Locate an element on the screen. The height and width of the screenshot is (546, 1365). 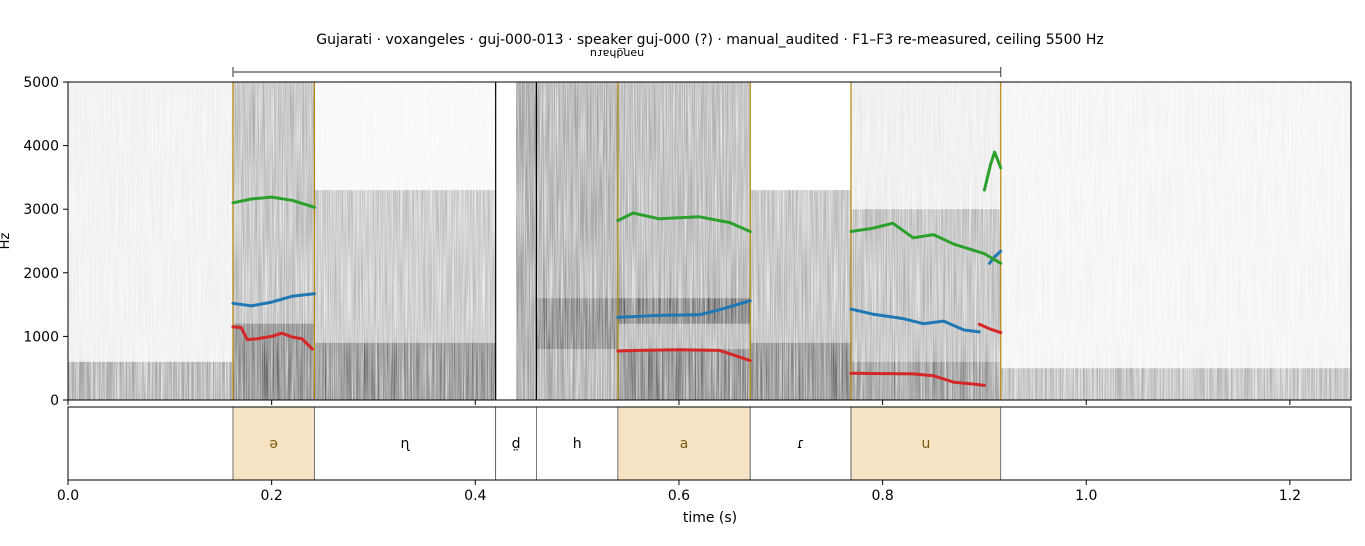
y-tick-label: 3000 is located at coordinates (41, 210).